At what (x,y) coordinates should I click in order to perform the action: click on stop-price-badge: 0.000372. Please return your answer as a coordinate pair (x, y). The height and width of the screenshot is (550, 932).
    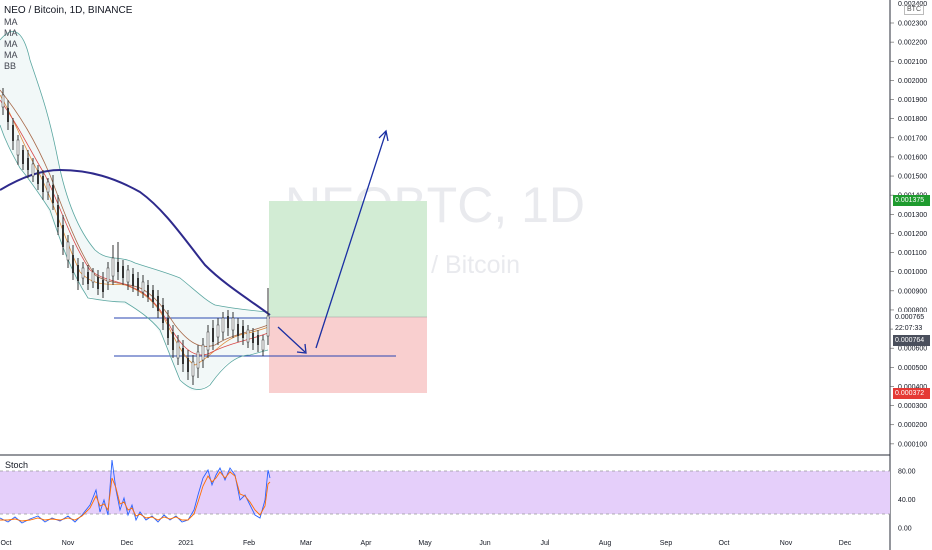
    Looking at the image, I should click on (911, 393).